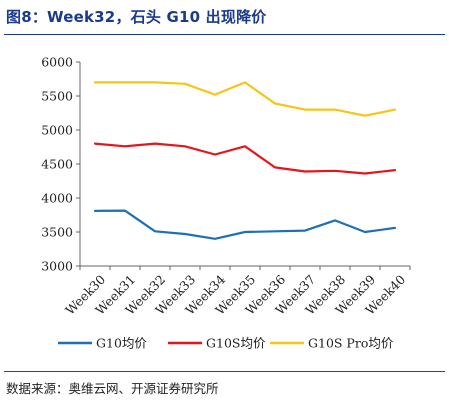 This screenshot has width=449, height=405. I want to click on y-tick-label: 6000, so click(57, 62).